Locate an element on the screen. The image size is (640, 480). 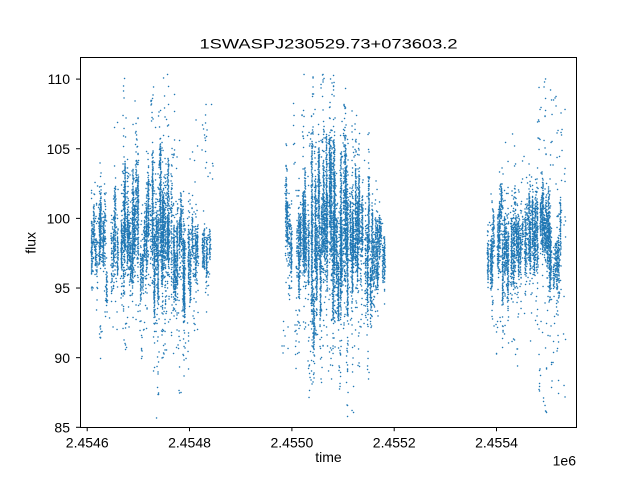
svg-text: 90 is located at coordinates (62, 358).